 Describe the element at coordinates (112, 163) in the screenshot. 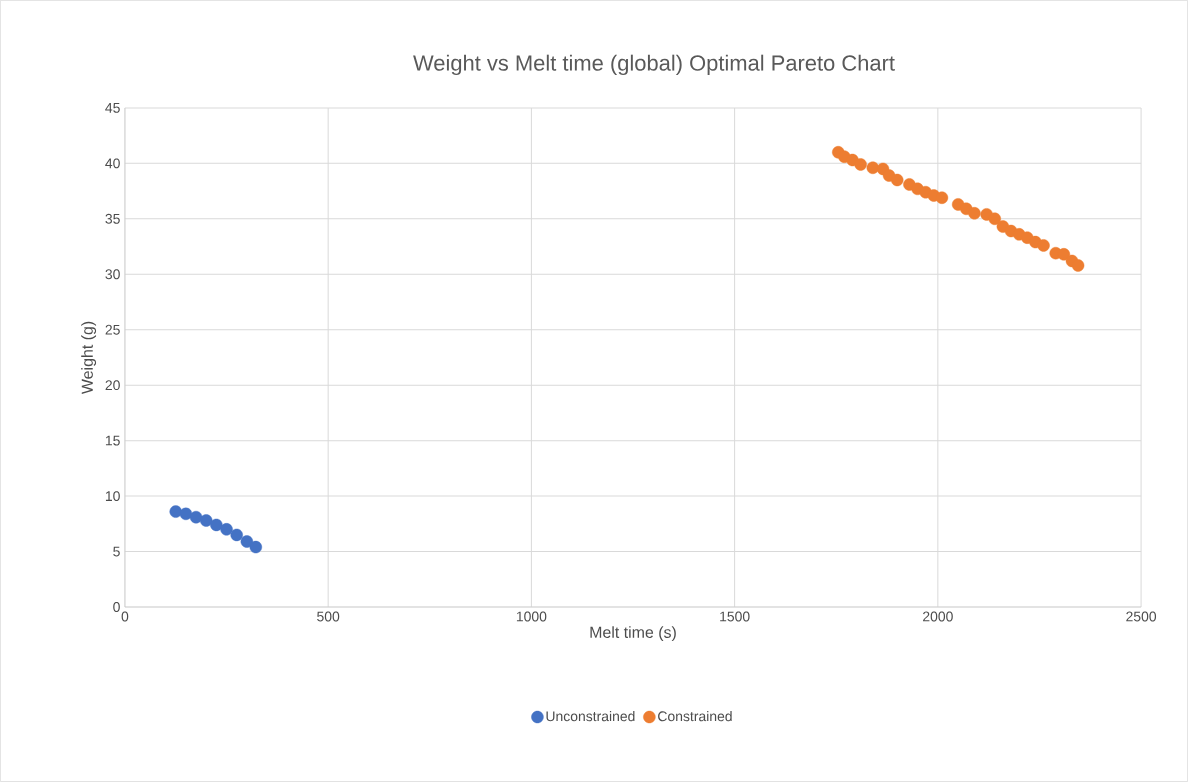

I see `y-tick-label: 40` at that location.